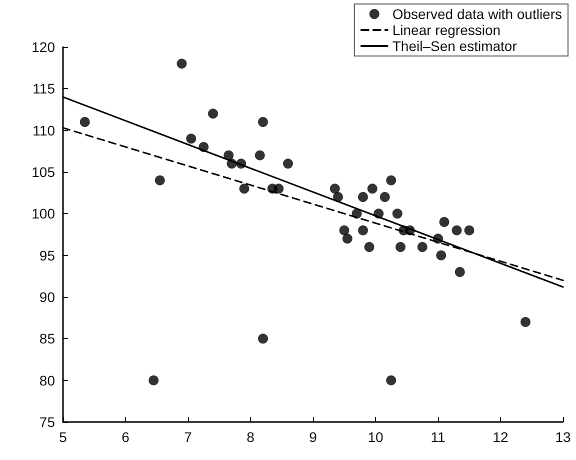 Image resolution: width=576 pixels, height=460 pixels. I want to click on legend-label: Theil–Sen estimator, so click(455, 46).